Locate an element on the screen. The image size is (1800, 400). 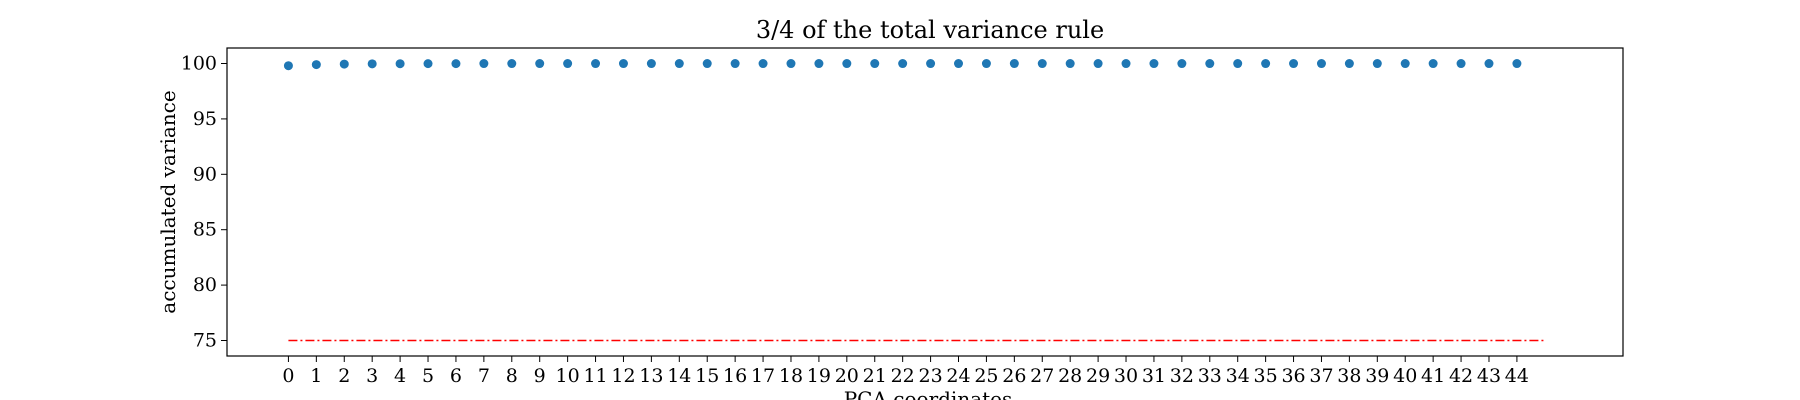
x-tick-label: 13 is located at coordinates (651, 376).